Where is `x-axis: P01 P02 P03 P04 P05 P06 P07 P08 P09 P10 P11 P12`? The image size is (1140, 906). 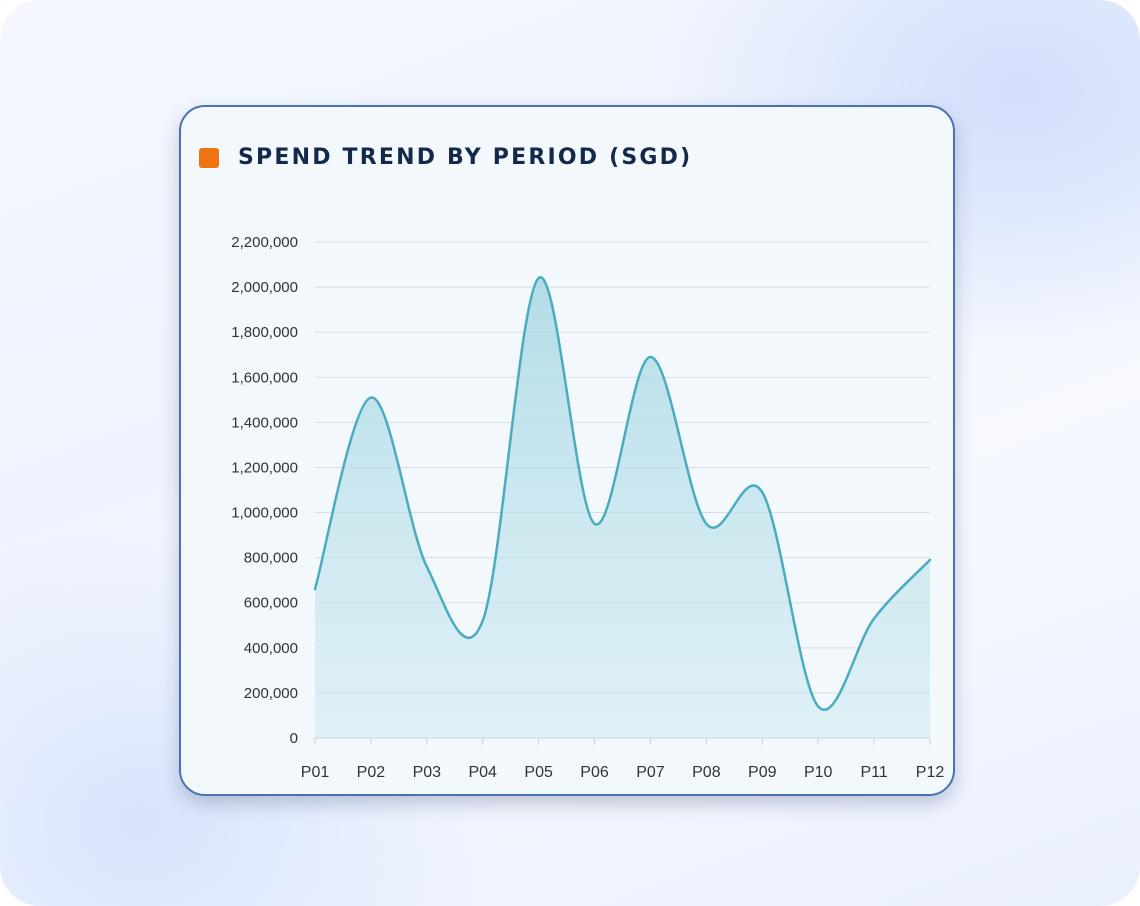
x-axis: P01 P02 P03 P04 P05 P06 P07 P08 P09 P10 P11 P12 is located at coordinates (623, 759).